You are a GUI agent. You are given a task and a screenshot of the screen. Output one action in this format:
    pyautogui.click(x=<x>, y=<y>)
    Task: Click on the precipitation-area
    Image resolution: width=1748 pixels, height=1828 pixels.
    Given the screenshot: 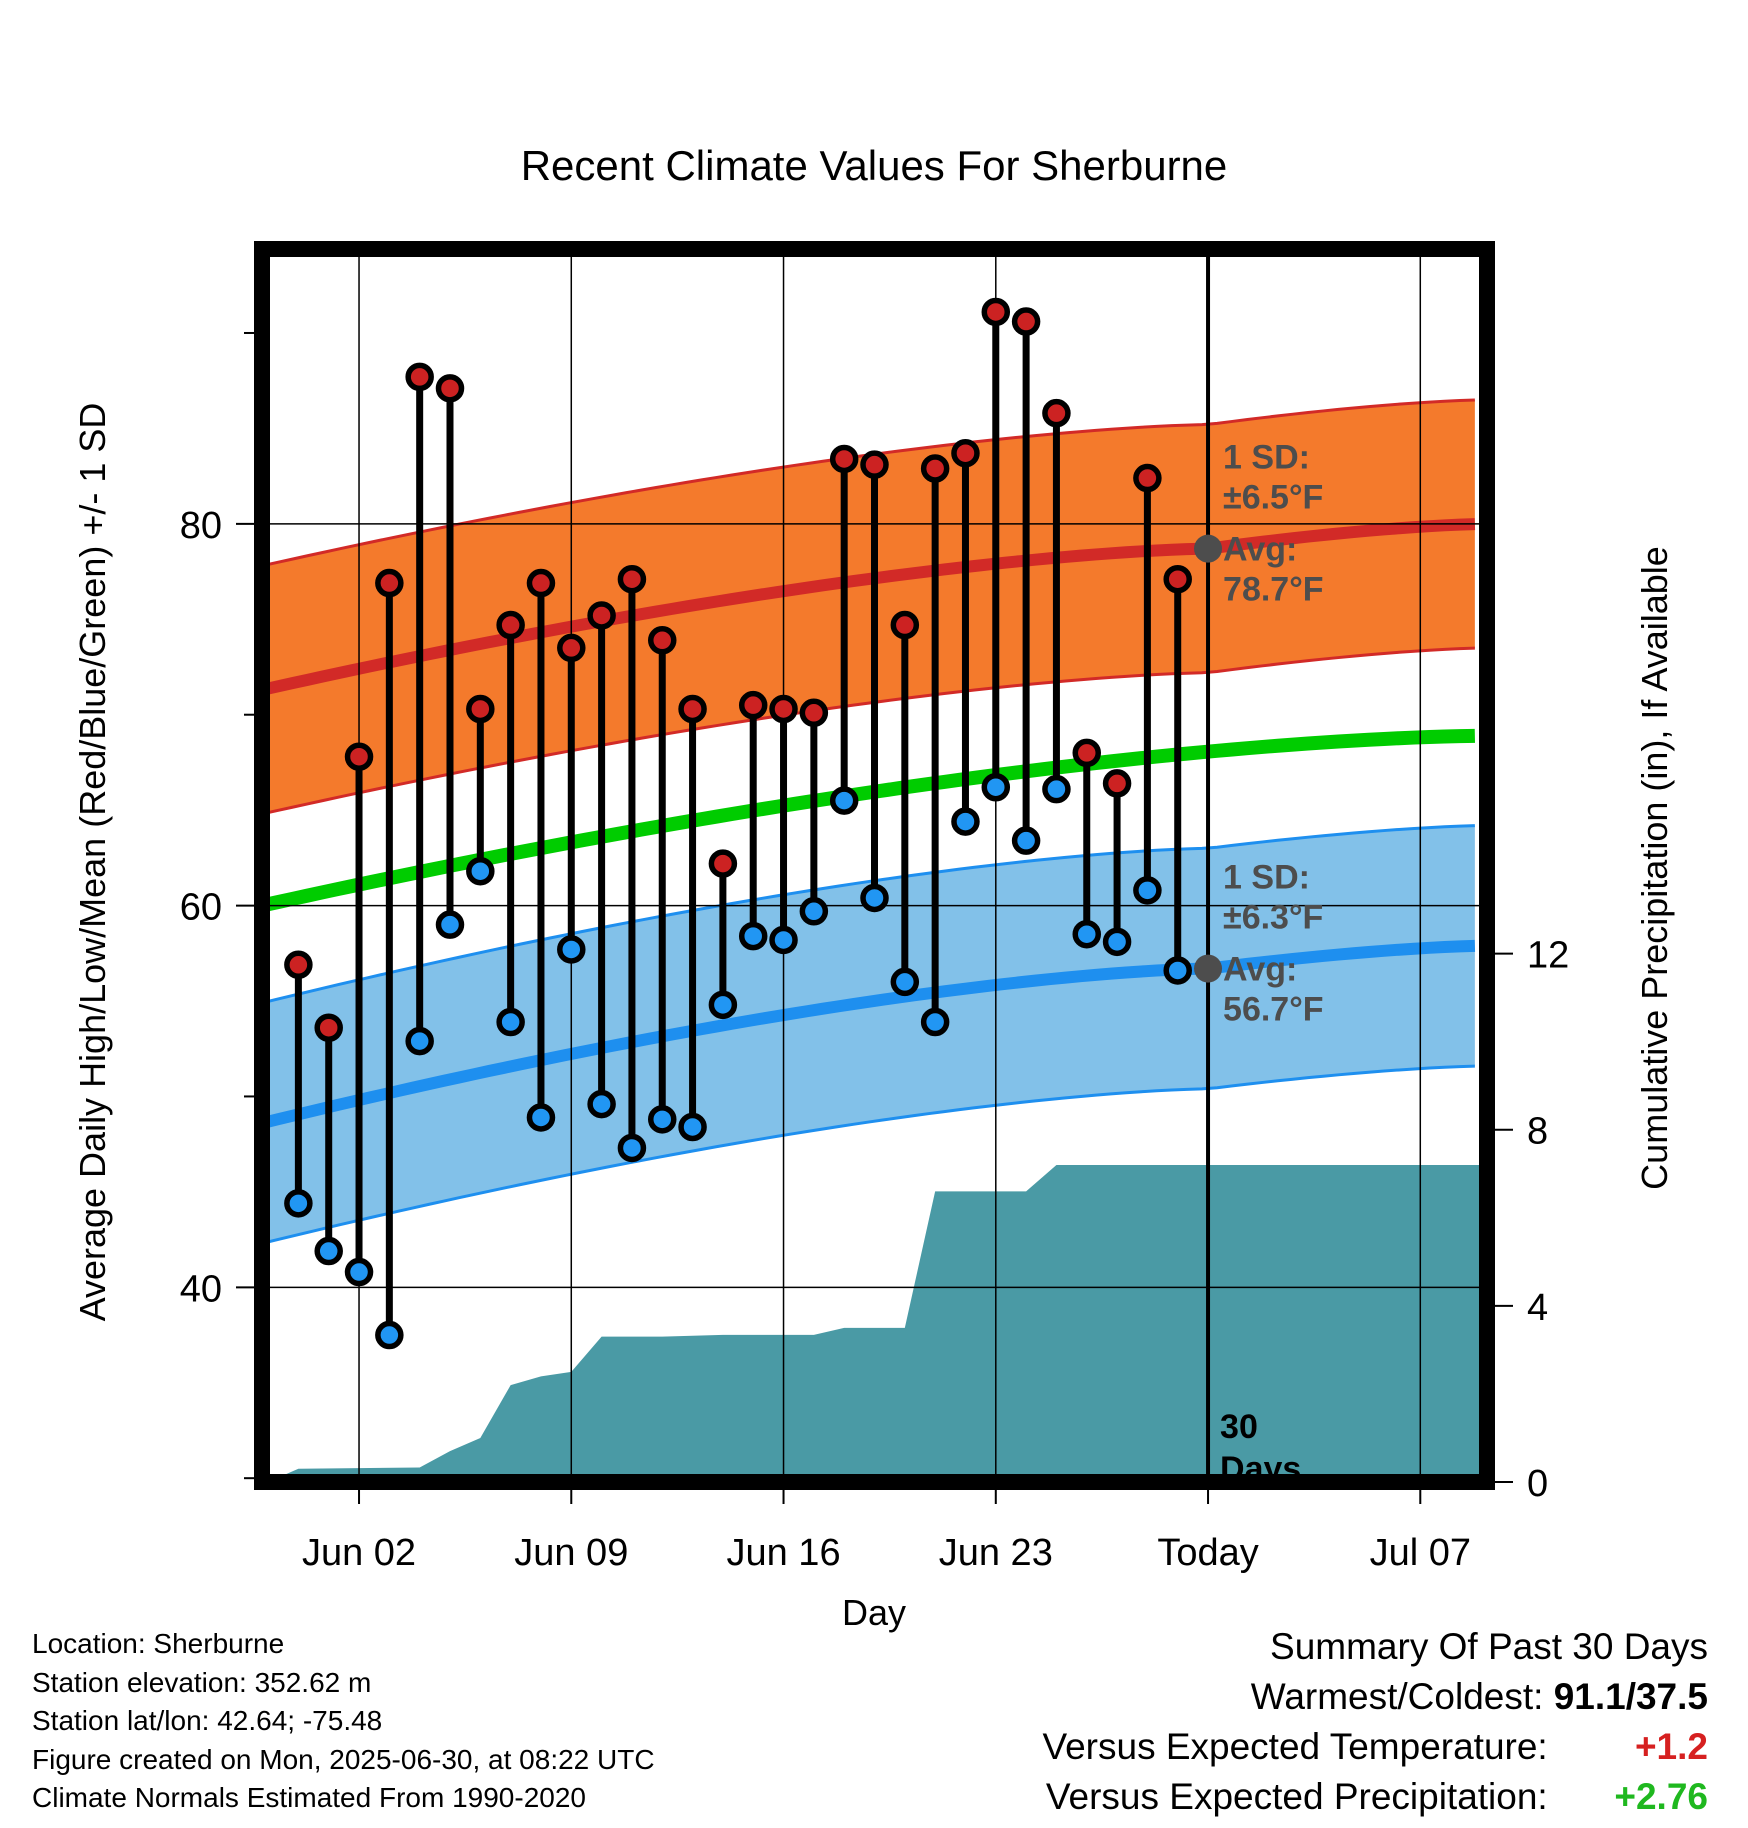 What is the action you would take?
    pyautogui.click(x=874, y=1323)
    